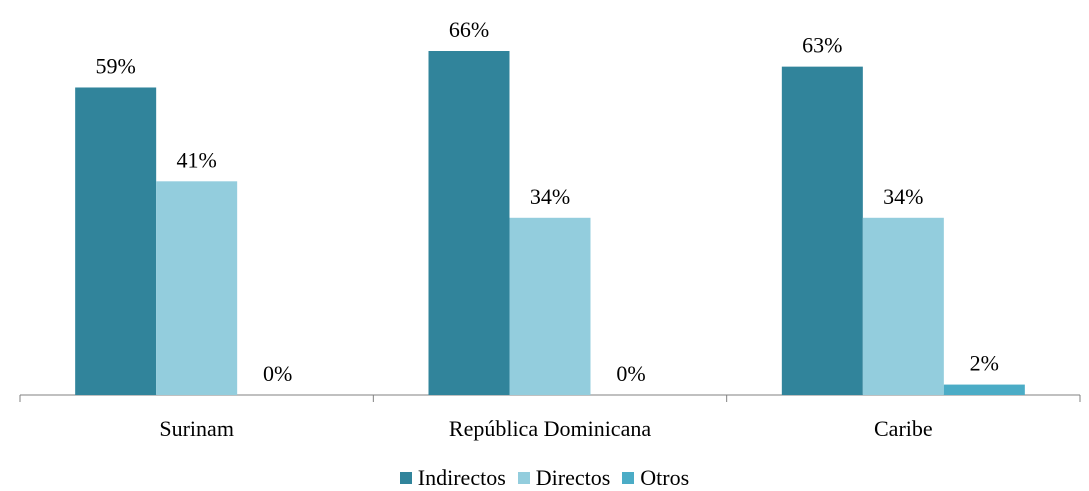  What do you see at coordinates (197, 159) in the screenshot?
I see `data-label-directos-1: 41%` at bounding box center [197, 159].